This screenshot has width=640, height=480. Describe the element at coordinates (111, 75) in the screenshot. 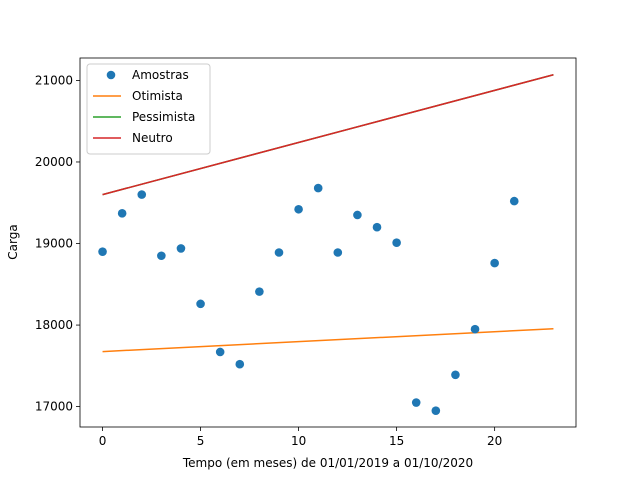

I see `legend-marker` at that location.